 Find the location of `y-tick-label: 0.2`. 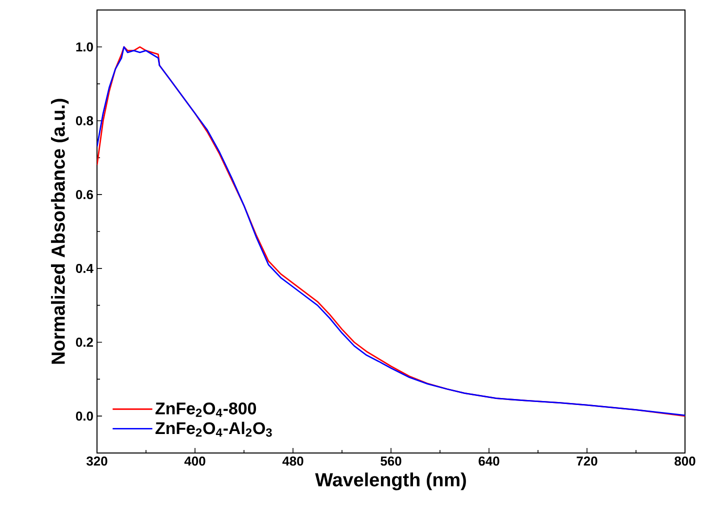

y-tick-label: 0.2 is located at coordinates (84, 342).